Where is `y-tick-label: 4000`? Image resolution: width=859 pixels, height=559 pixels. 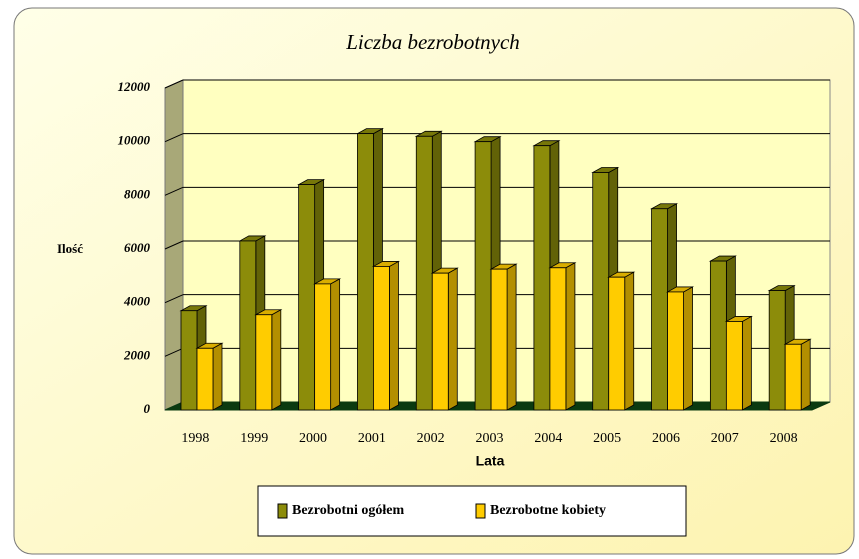
y-tick-label: 4000 is located at coordinates (137, 301).